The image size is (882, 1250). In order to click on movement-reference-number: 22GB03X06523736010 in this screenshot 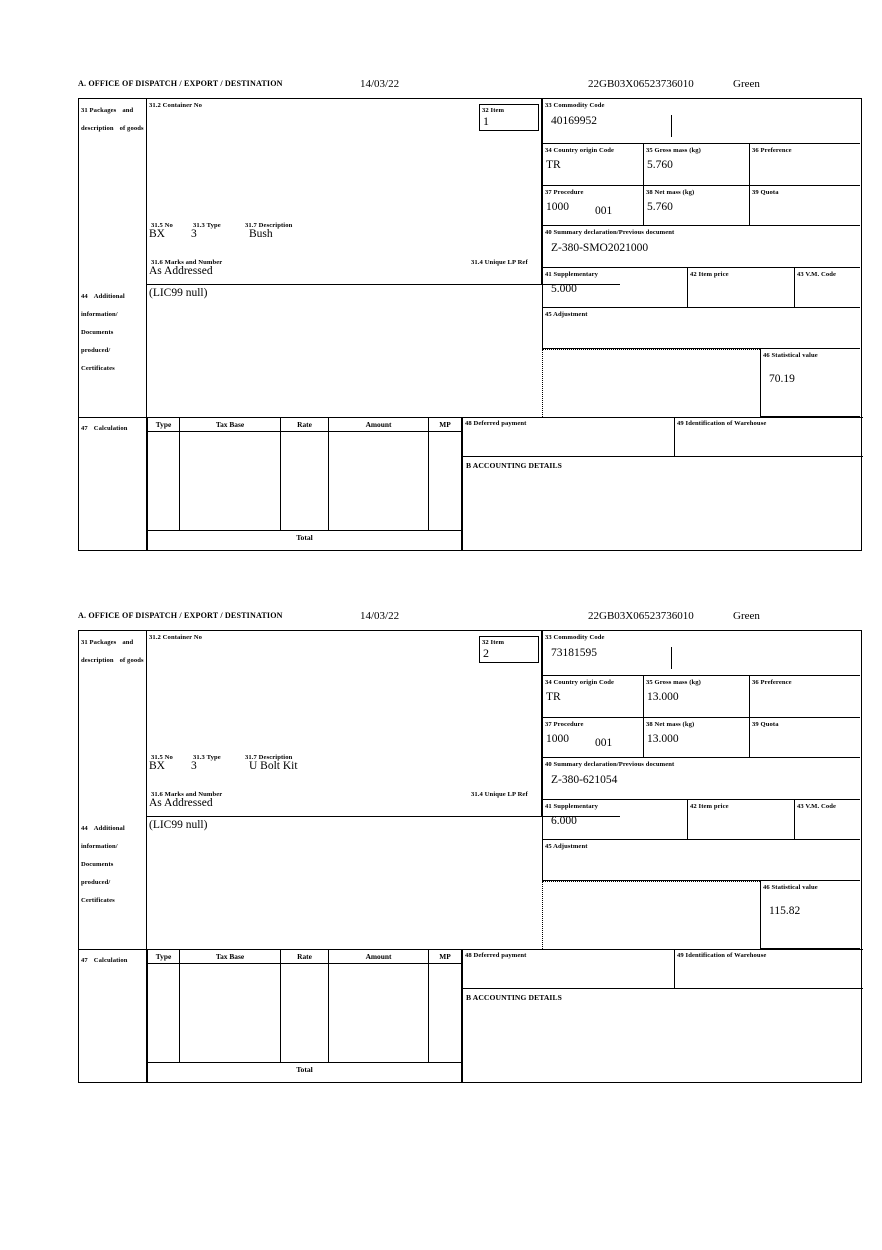, I will do `click(641, 616)`.